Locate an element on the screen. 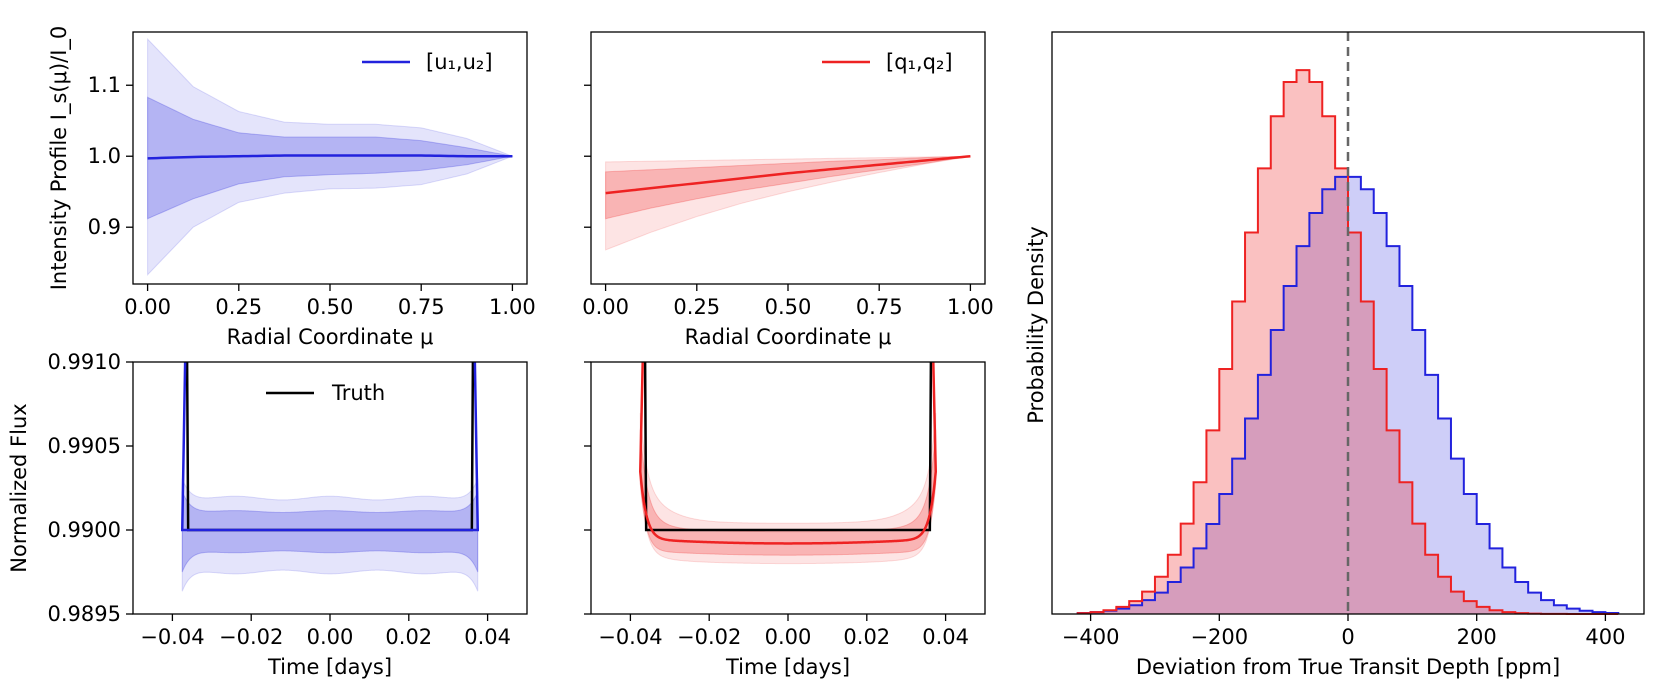 Image resolution: width=1661 pixels, height=692 pixels. panel-b-y-ticks is located at coordinates (587, 156).